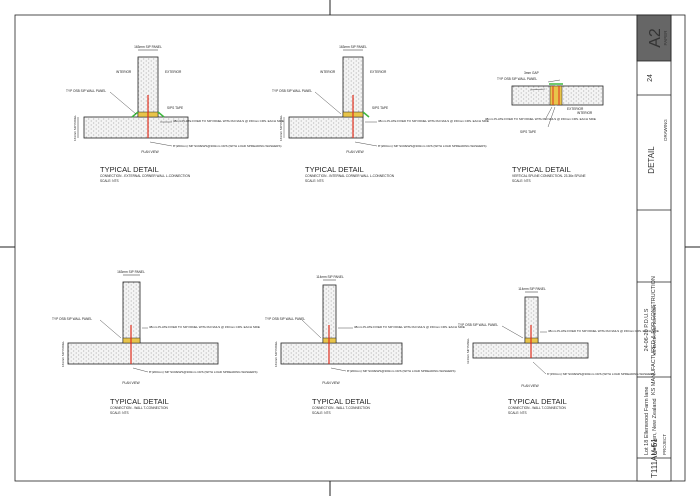 Image resolution: width=700 pixels, height=496 pixels. Describe the element at coordinates (135, 114) in the screenshot. I see `sips-tape` at that location.